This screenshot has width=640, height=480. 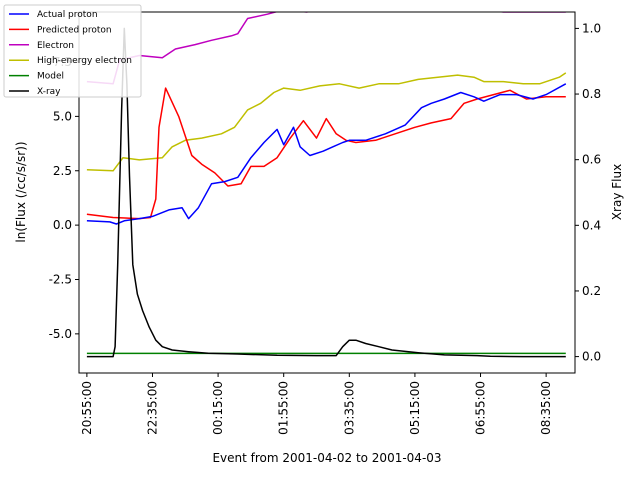 I want to click on legend-entry-label: Electron, so click(x=55, y=46).